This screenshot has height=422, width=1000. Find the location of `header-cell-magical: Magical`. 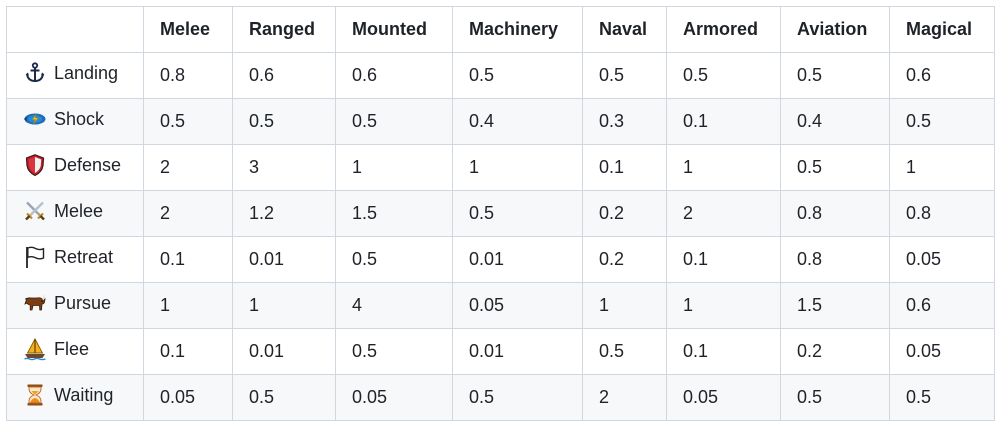

header-cell-magical: Magical is located at coordinates (942, 29).